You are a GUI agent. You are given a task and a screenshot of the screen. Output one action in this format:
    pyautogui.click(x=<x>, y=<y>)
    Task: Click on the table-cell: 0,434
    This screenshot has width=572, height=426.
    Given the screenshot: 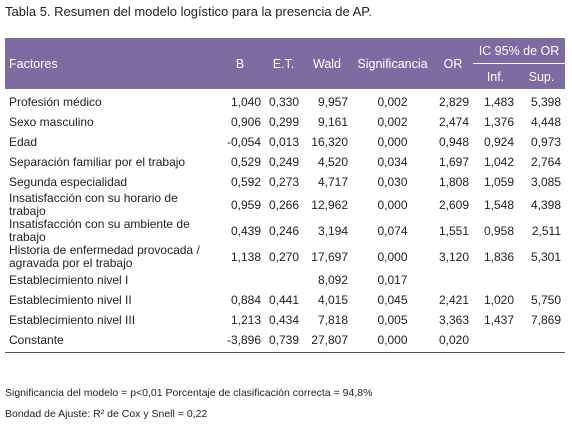 What is the action you would take?
    pyautogui.click(x=284, y=319)
    